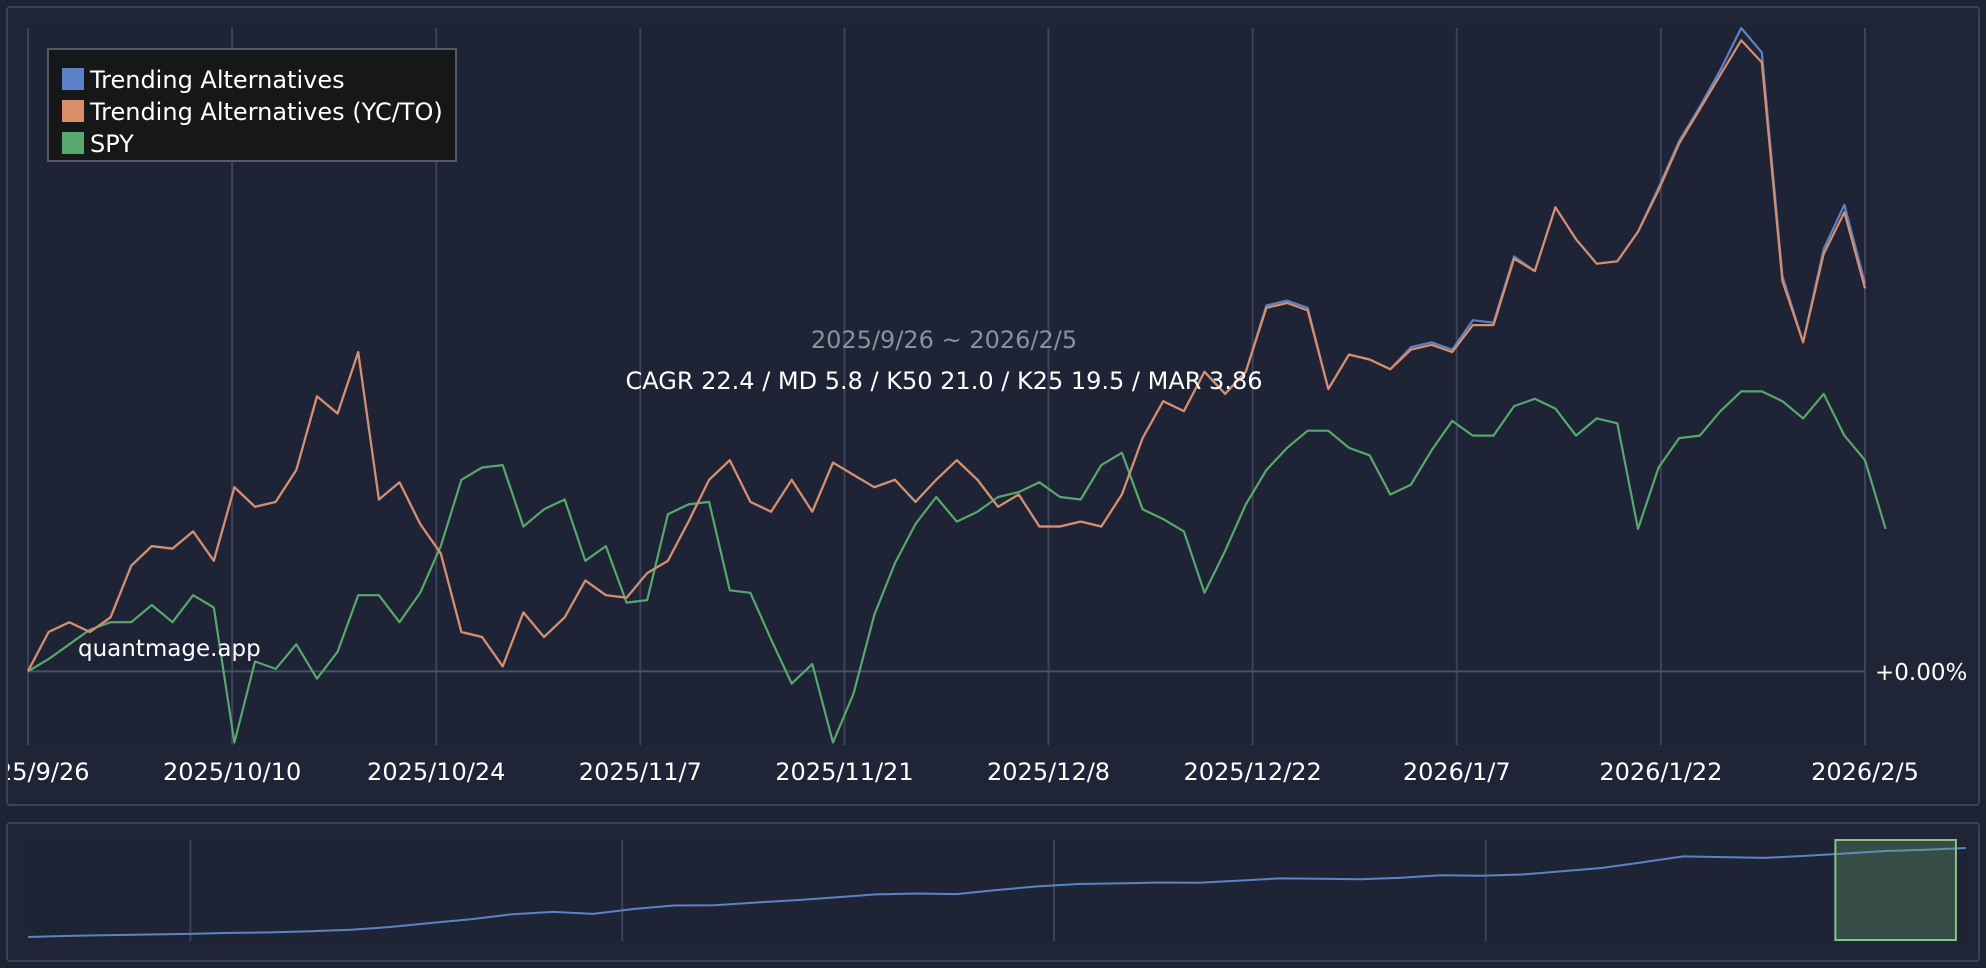  I want to click on navigator-chart, so click(993, 892).